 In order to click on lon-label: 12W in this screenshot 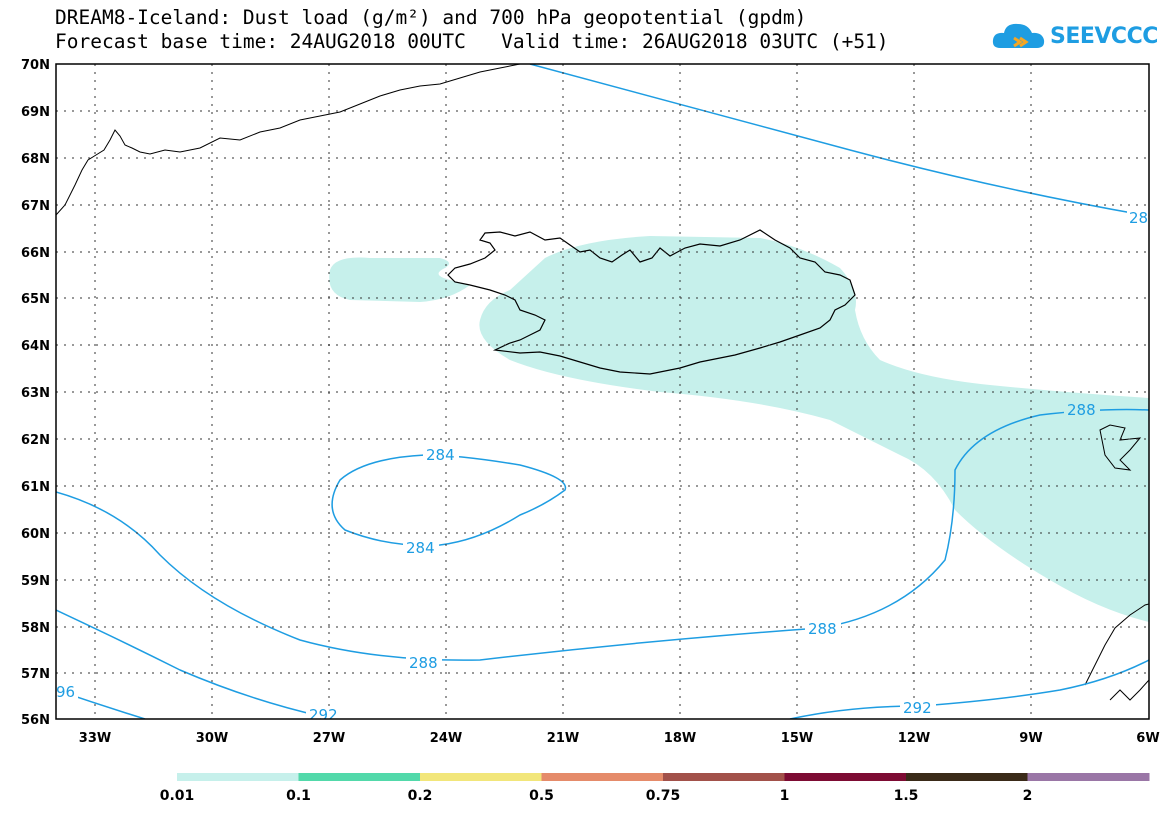, I will do `click(914, 738)`.